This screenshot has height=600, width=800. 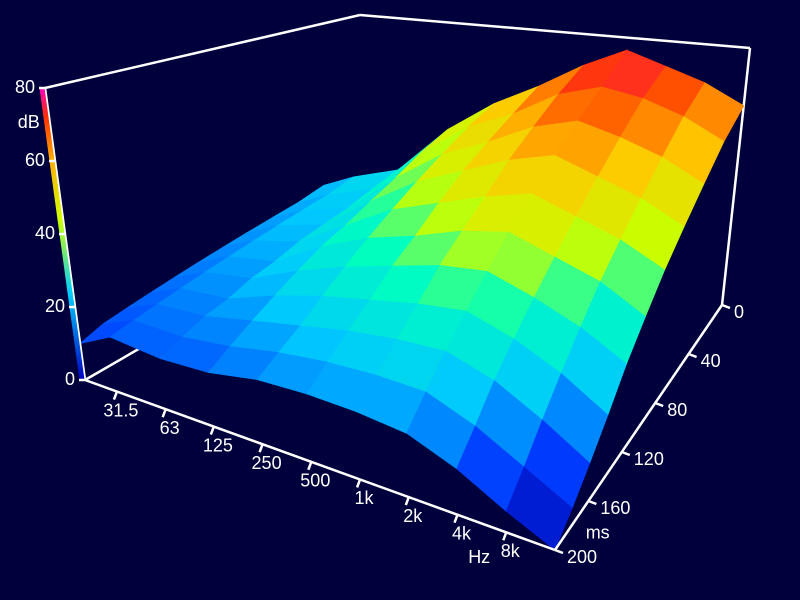 What do you see at coordinates (582, 557) in the screenshot?
I see `y-tick-label: 200` at bounding box center [582, 557].